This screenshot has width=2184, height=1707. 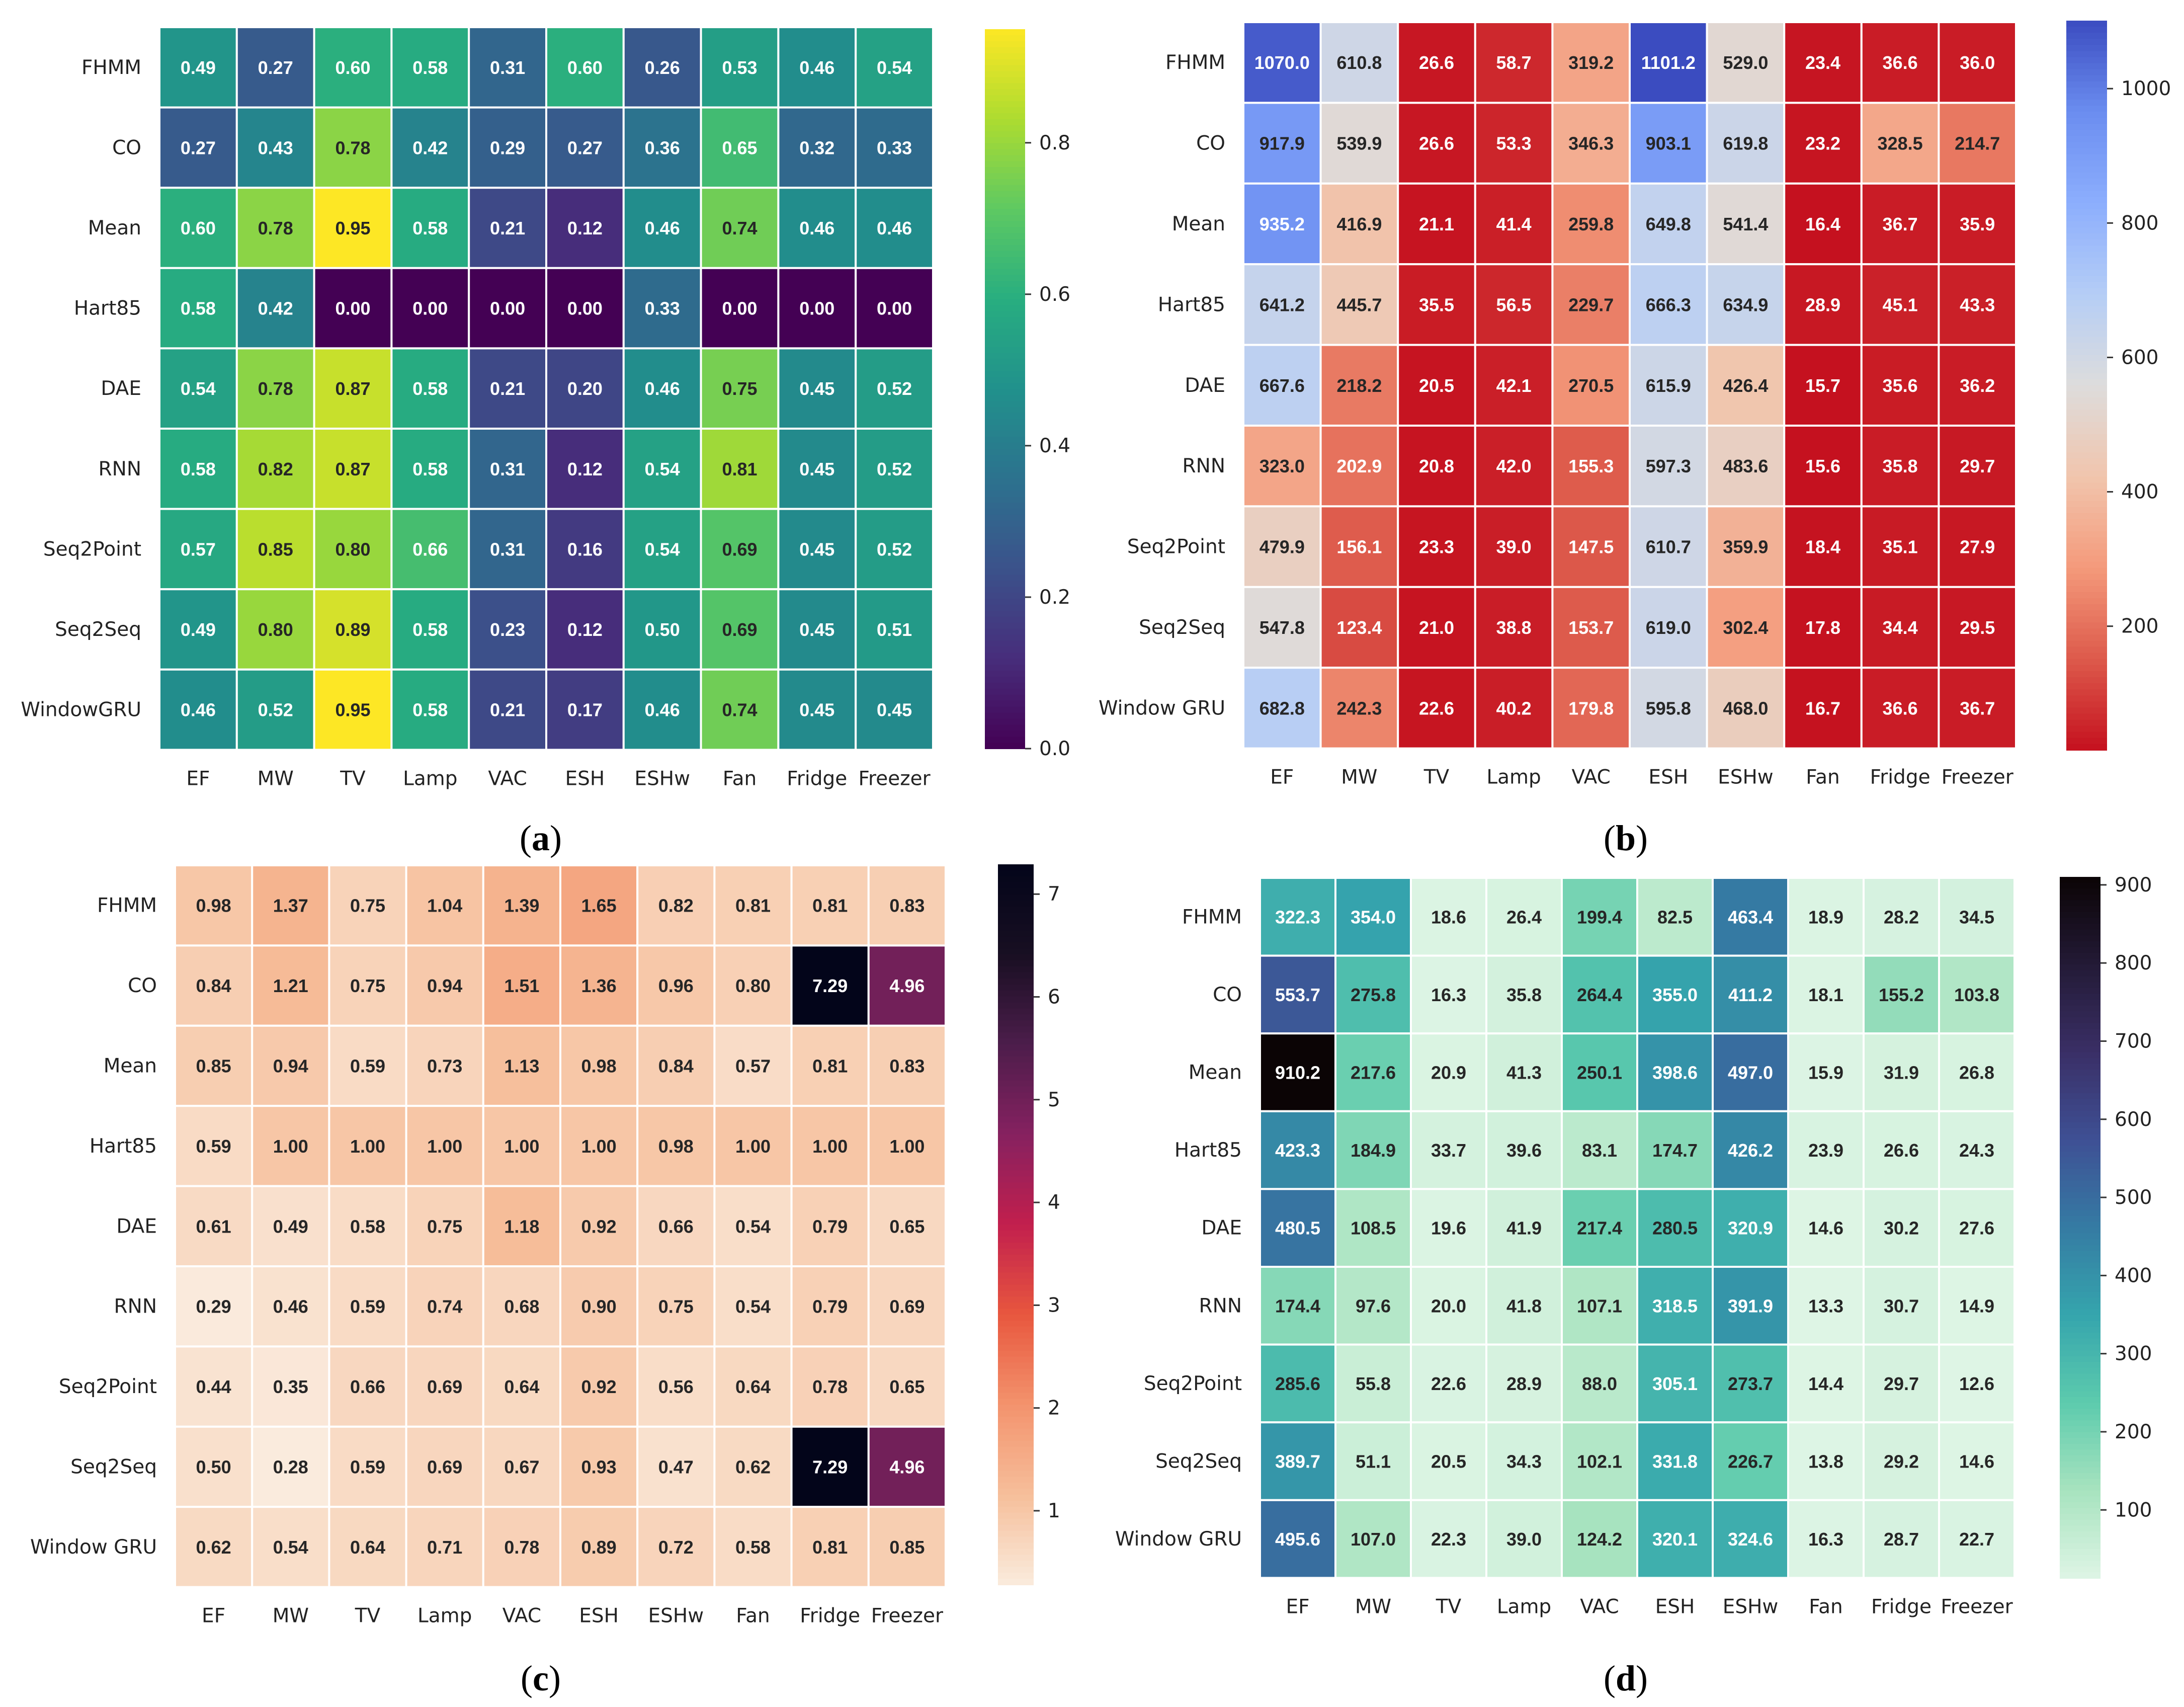 I want to click on cell-value-label: 0.64, so click(x=367, y=1547).